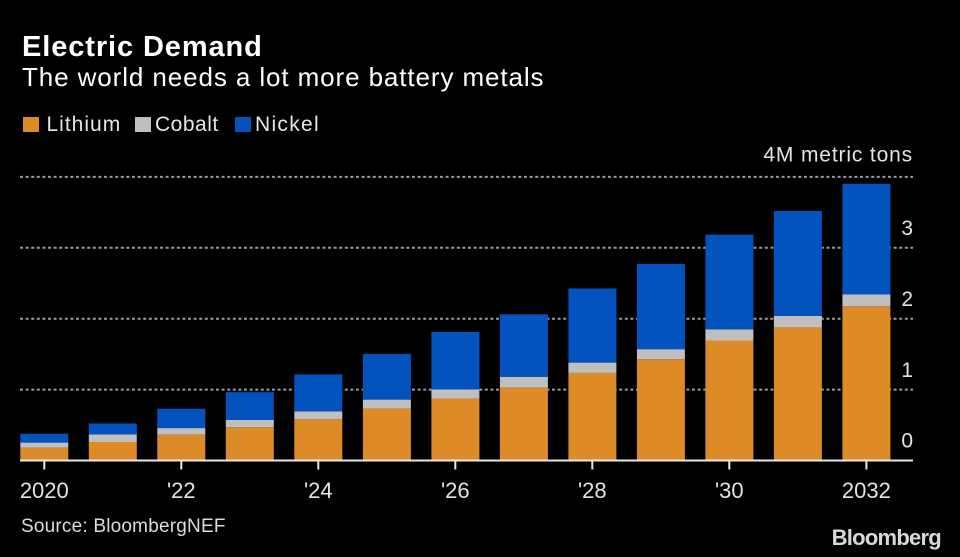  Describe the element at coordinates (907, 441) in the screenshot. I see `svg-text: 0` at that location.